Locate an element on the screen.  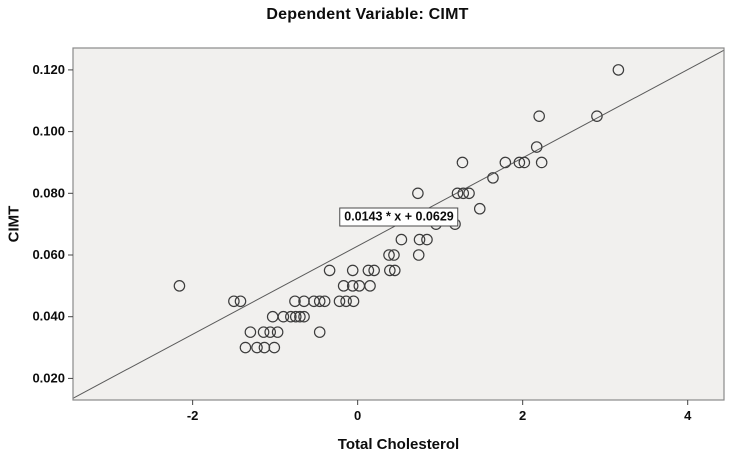
x-tick-label: -2 is located at coordinates (193, 415).